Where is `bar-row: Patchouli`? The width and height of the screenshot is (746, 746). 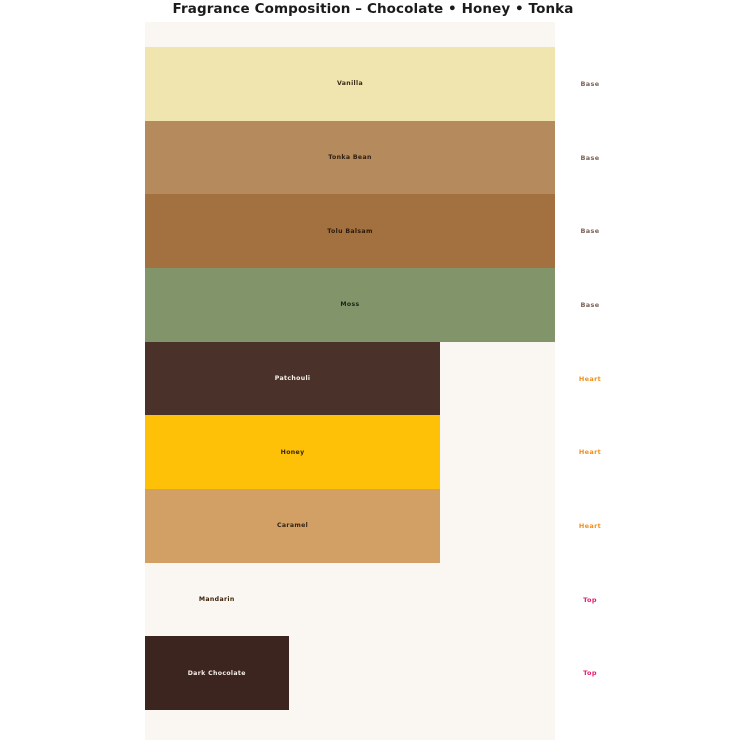
bar-row: Patchouli is located at coordinates (350, 378).